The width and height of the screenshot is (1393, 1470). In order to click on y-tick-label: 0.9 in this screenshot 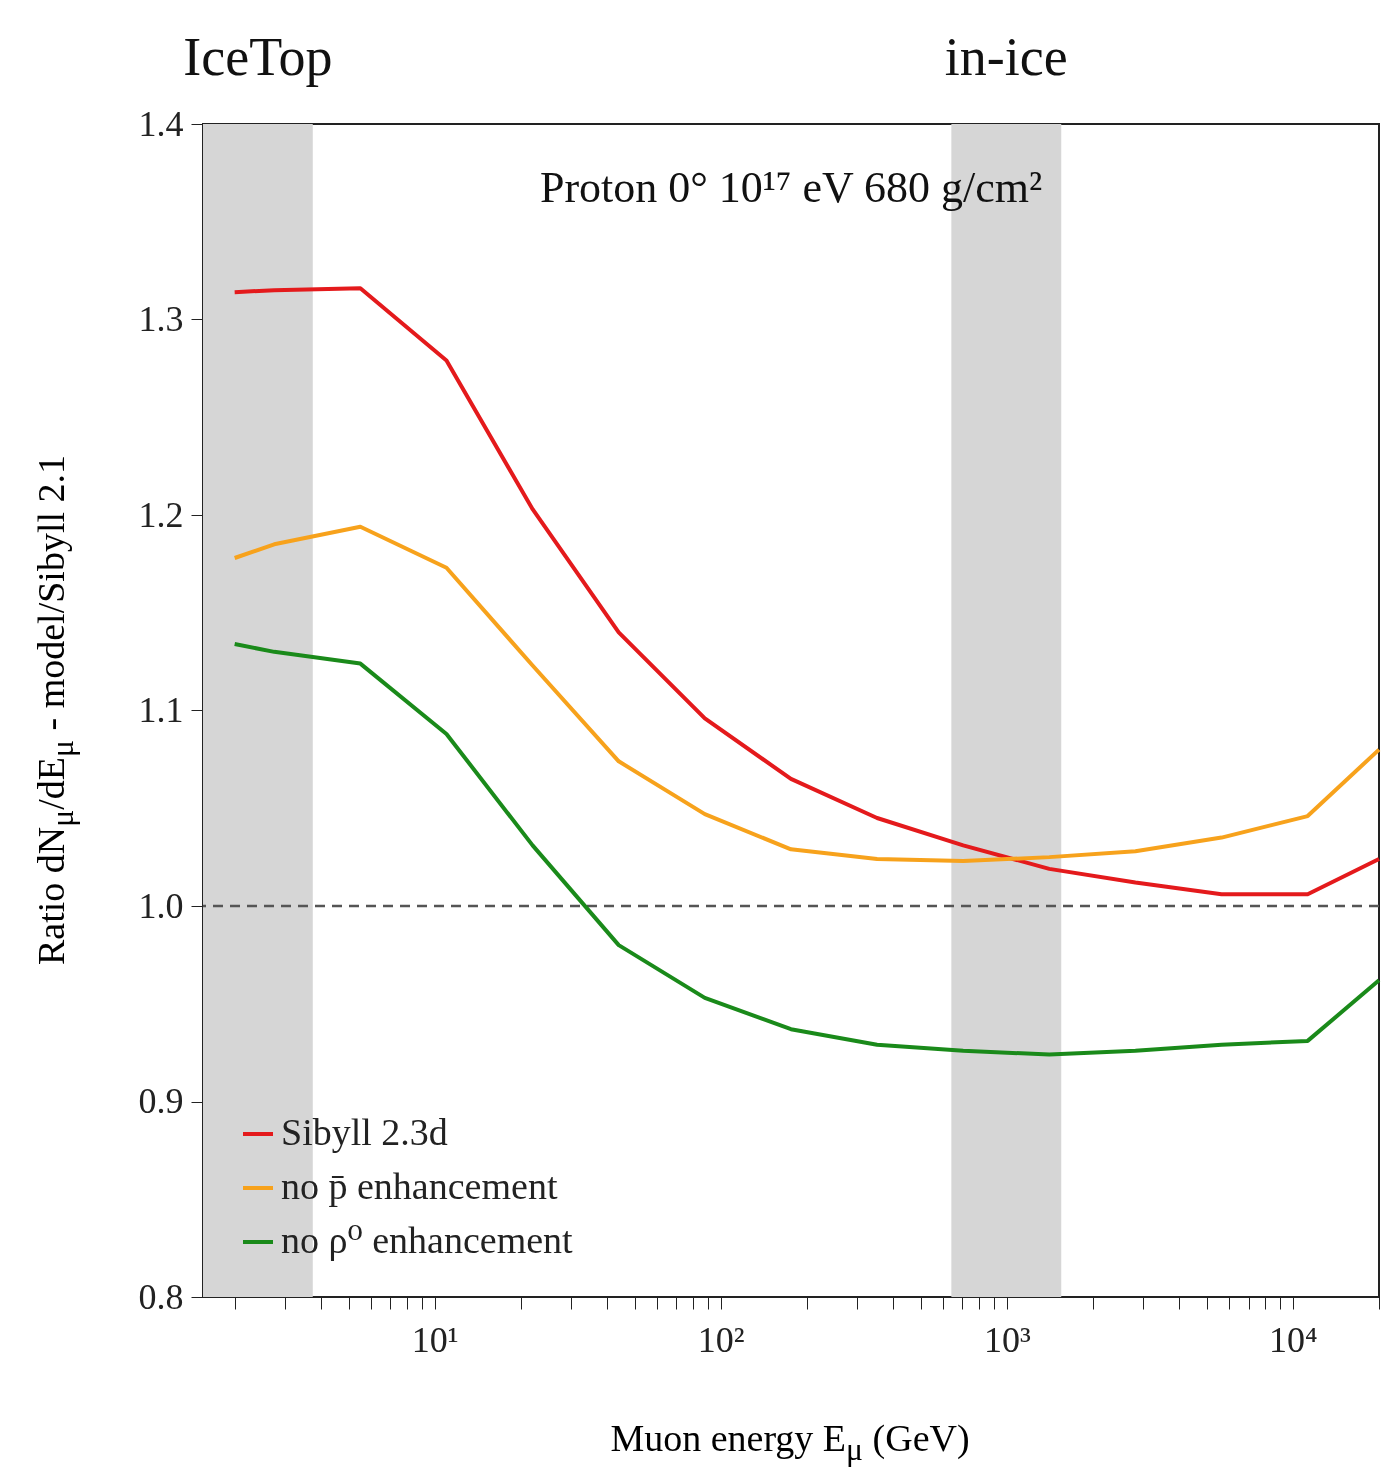, I will do `click(161, 1101)`.